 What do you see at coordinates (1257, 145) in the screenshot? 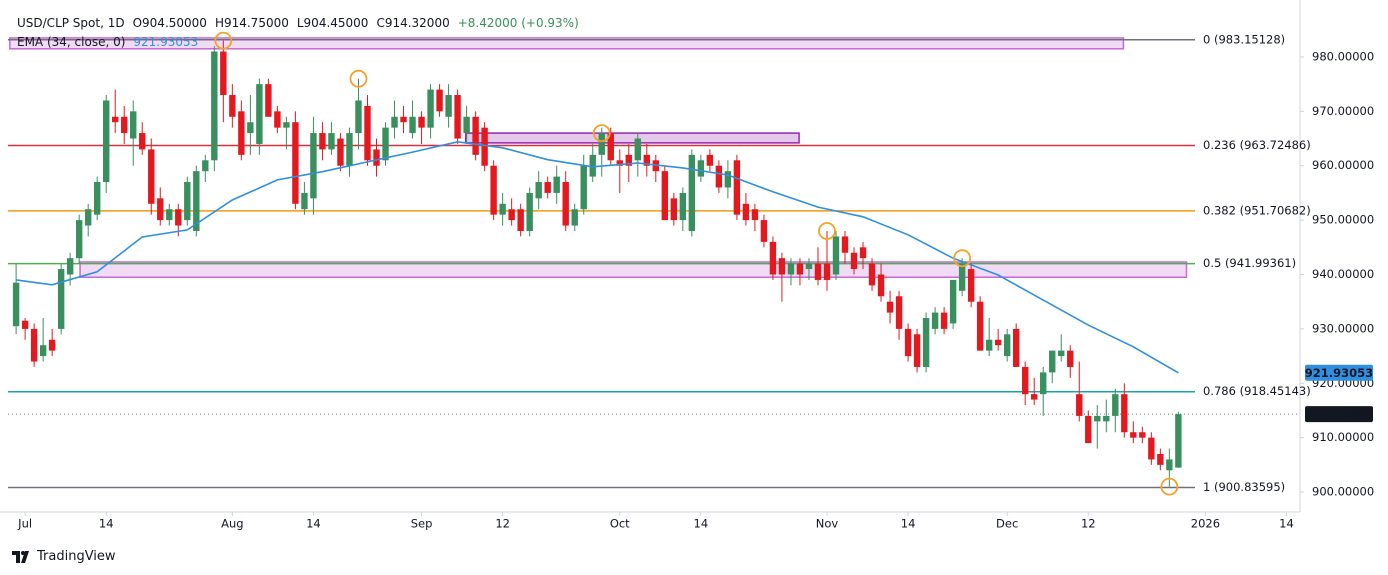
I see `fib-label: 0.236 (963.72486)` at bounding box center [1257, 145].